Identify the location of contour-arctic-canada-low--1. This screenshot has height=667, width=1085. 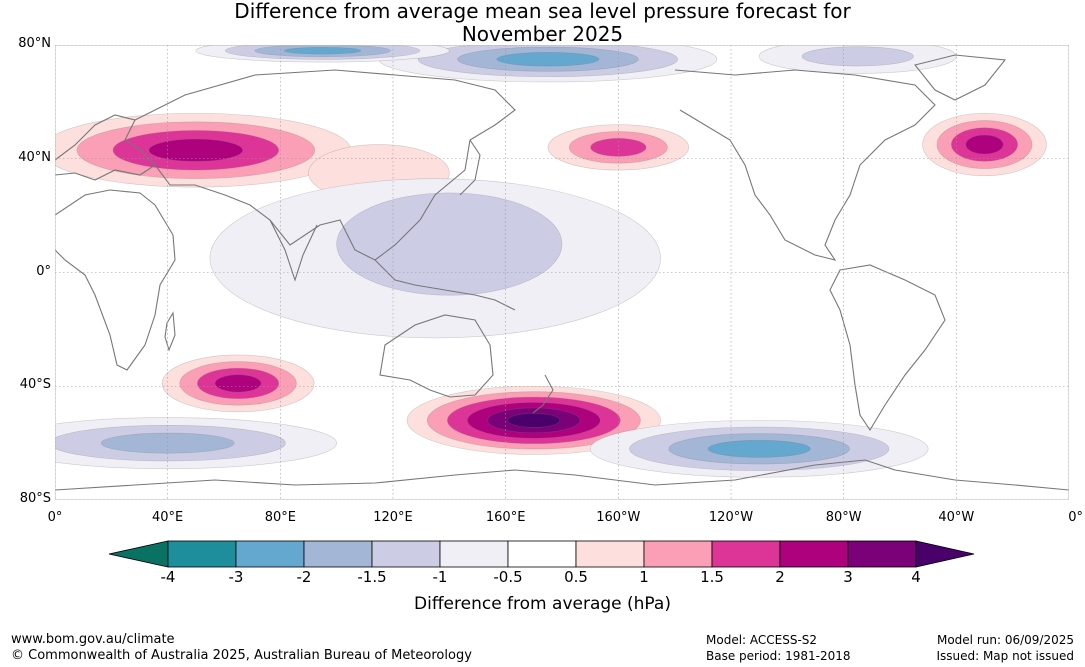
(857, 56).